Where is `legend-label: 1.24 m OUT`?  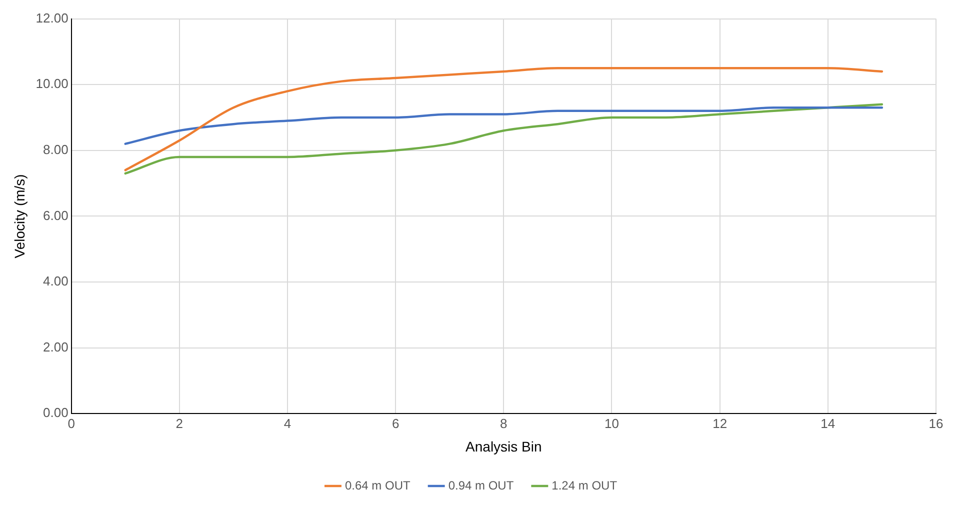 legend-label: 1.24 m OUT is located at coordinates (585, 485).